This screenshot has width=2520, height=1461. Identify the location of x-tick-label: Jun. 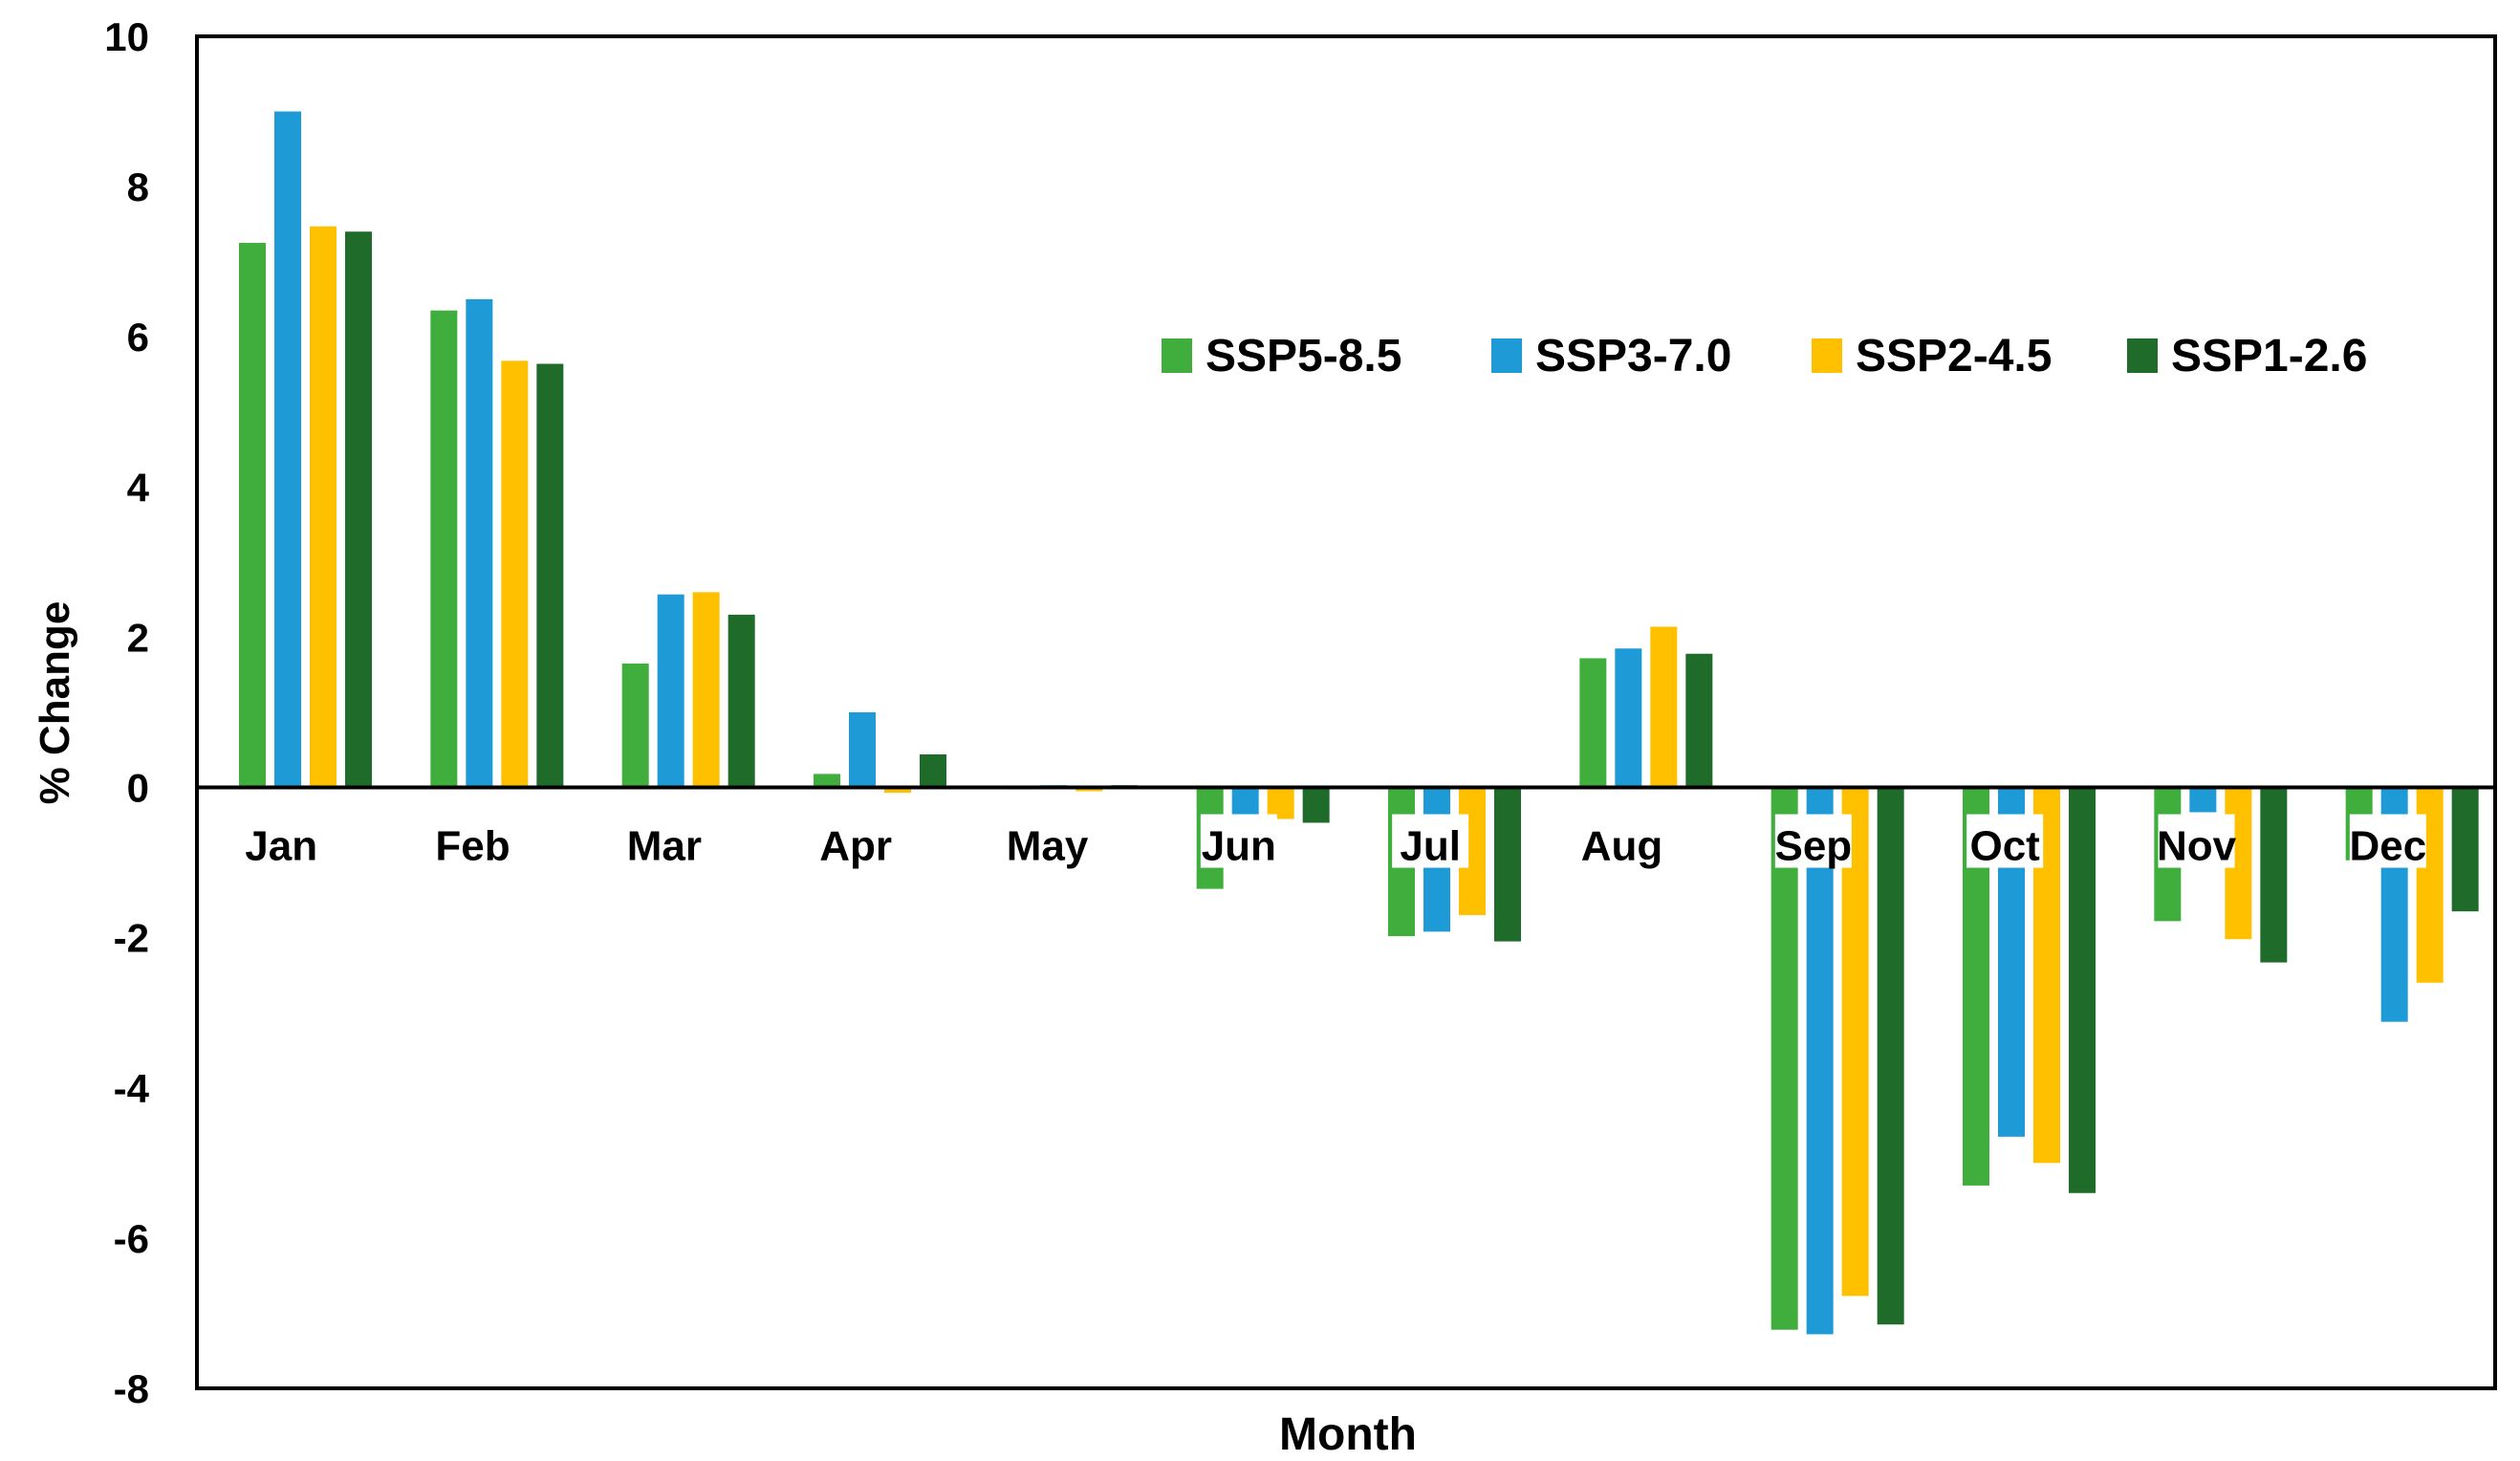
(1239, 847).